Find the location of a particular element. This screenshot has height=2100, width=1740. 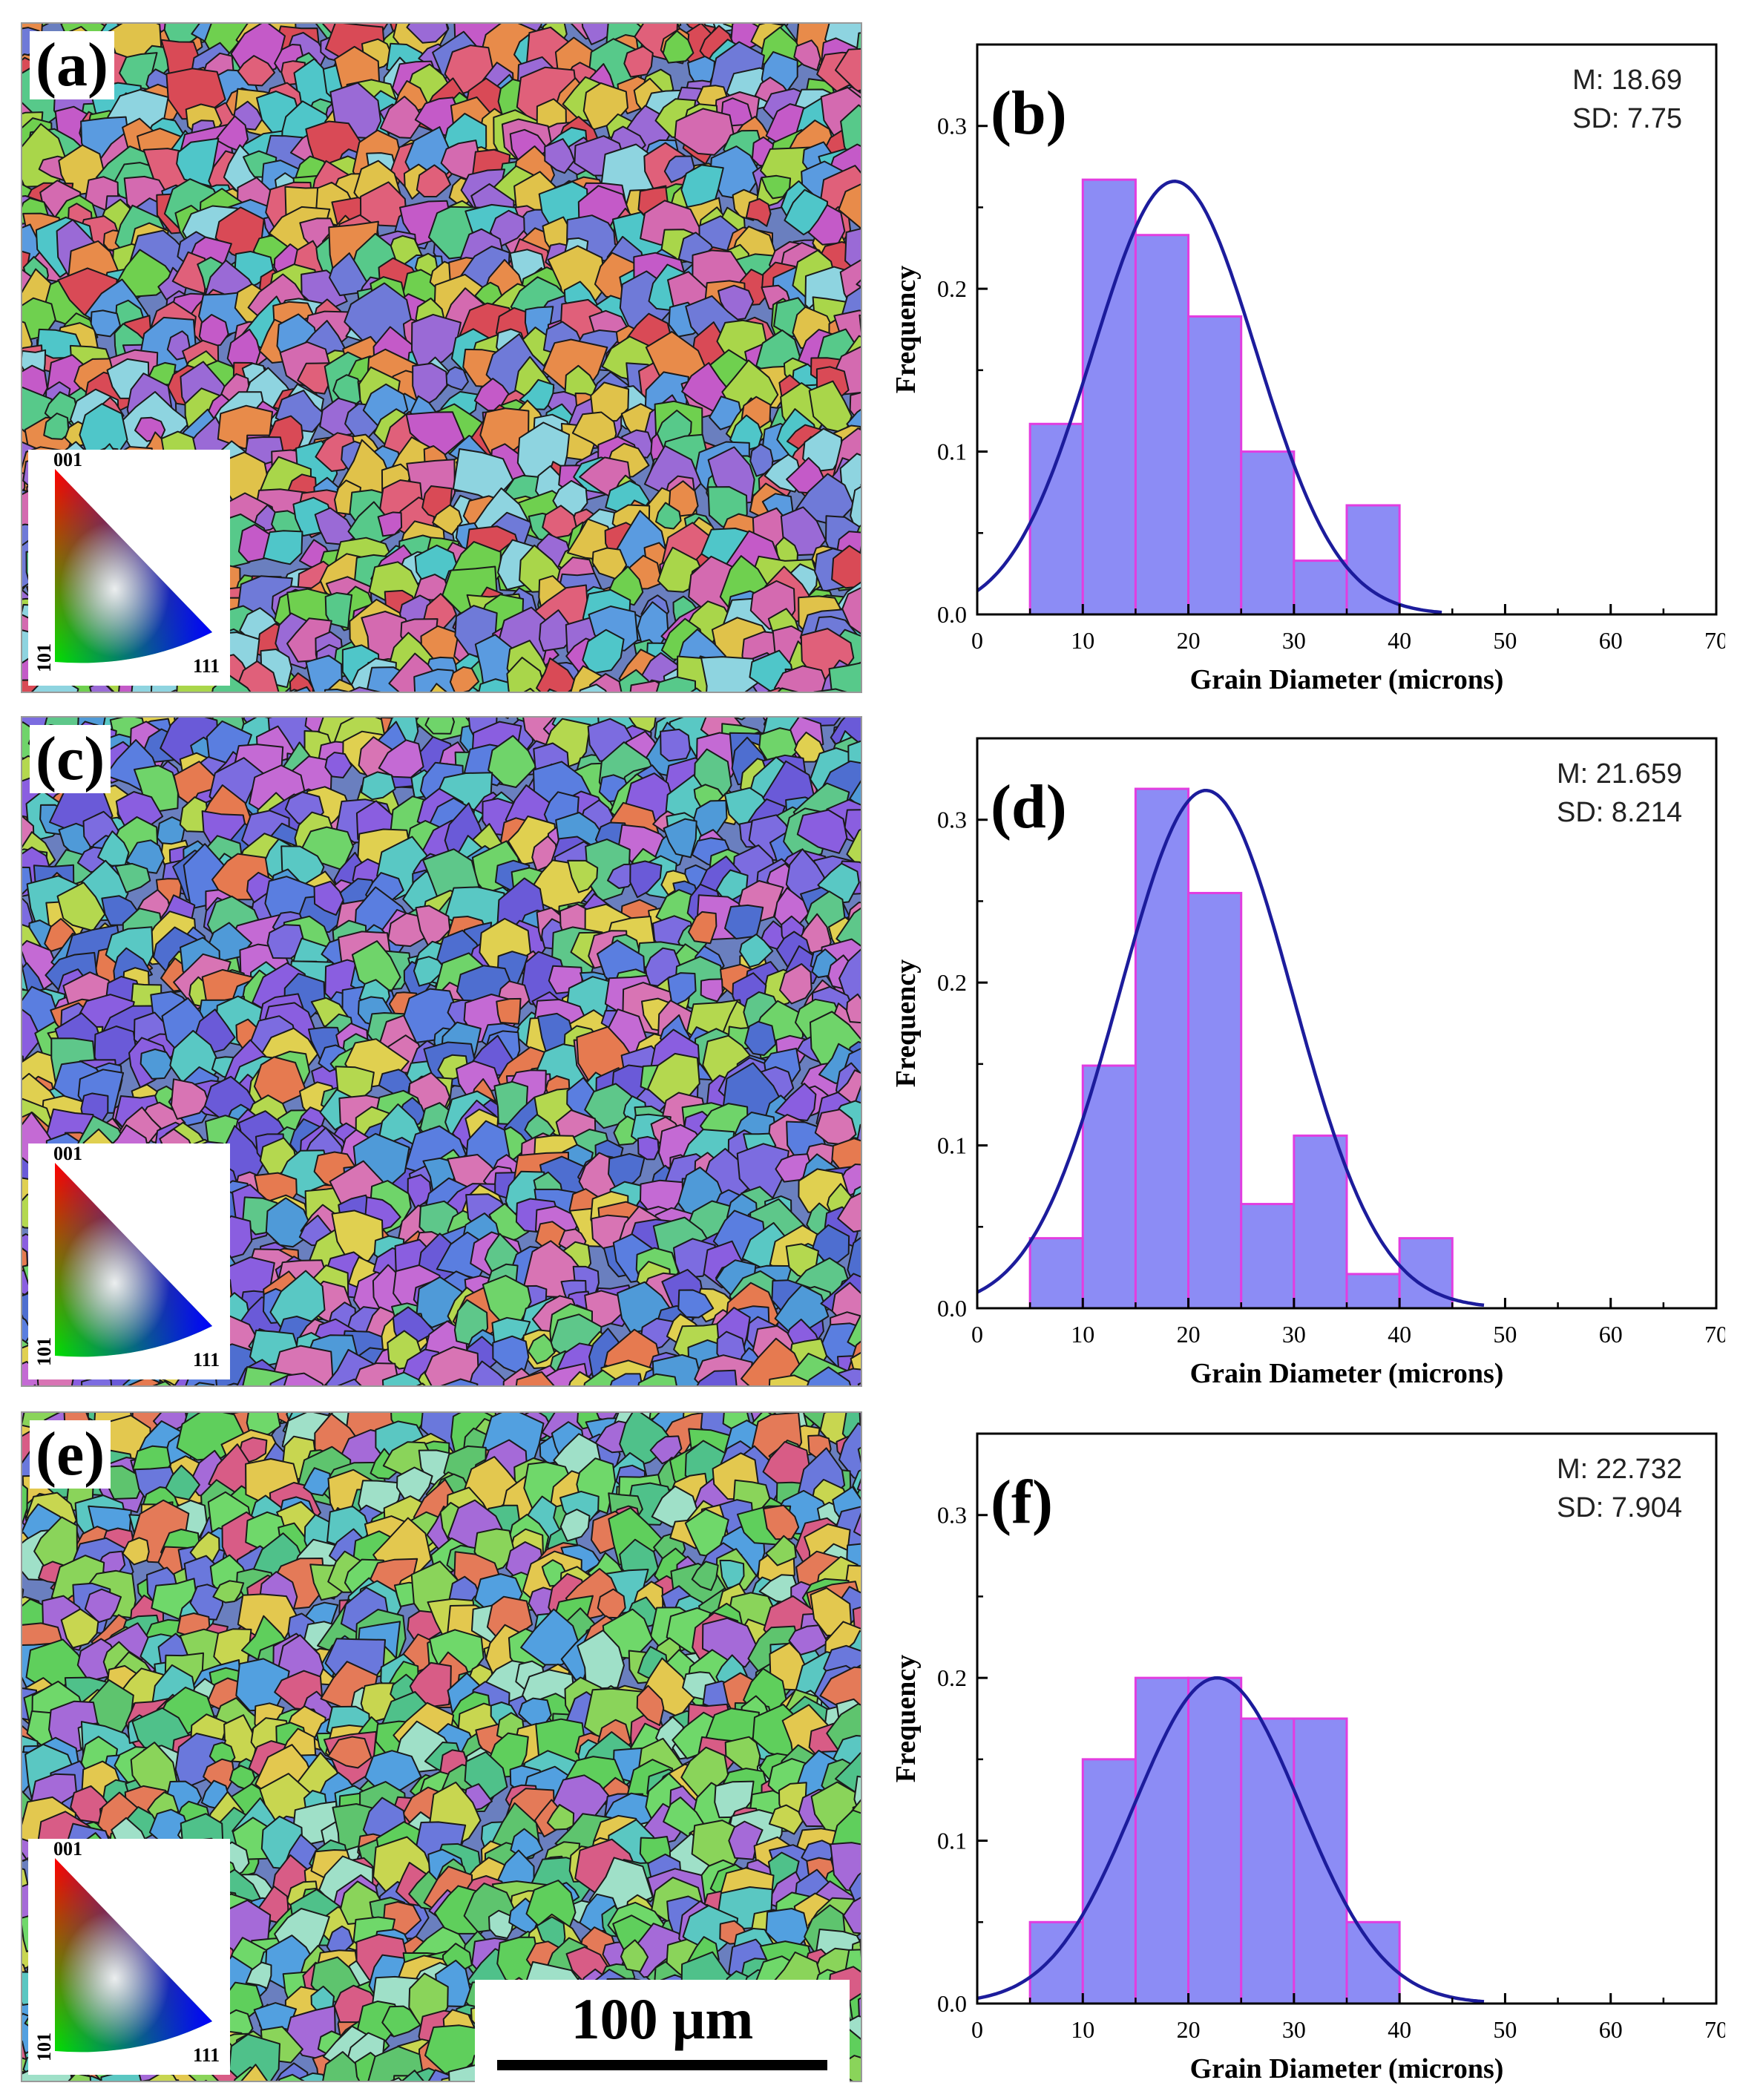

x-tick-label: 10 is located at coordinates (1082, 1335).